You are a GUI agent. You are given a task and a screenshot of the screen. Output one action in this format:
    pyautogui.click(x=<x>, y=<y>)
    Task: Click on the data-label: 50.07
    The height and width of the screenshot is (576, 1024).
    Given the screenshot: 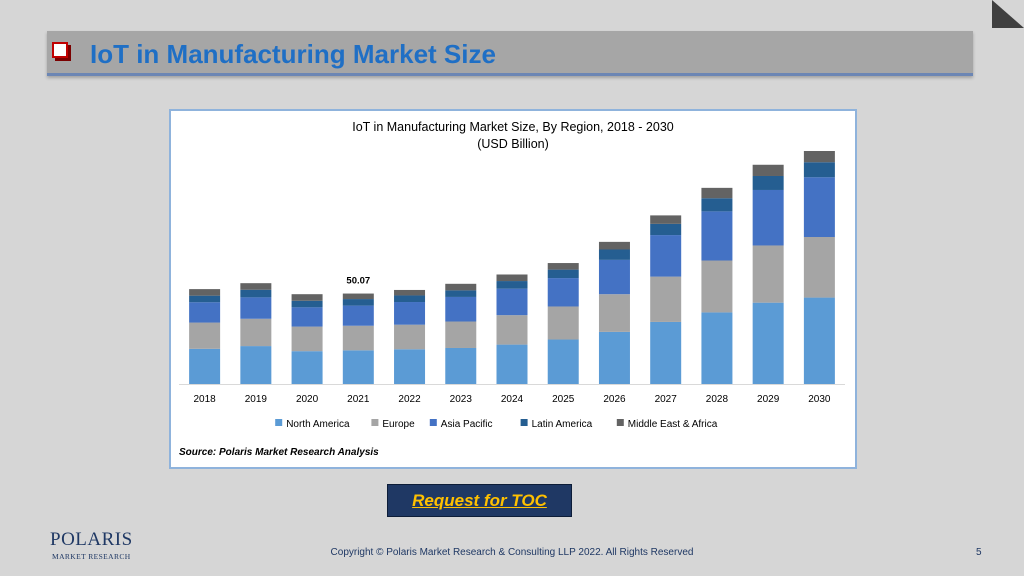 What is the action you would take?
    pyautogui.click(x=358, y=281)
    